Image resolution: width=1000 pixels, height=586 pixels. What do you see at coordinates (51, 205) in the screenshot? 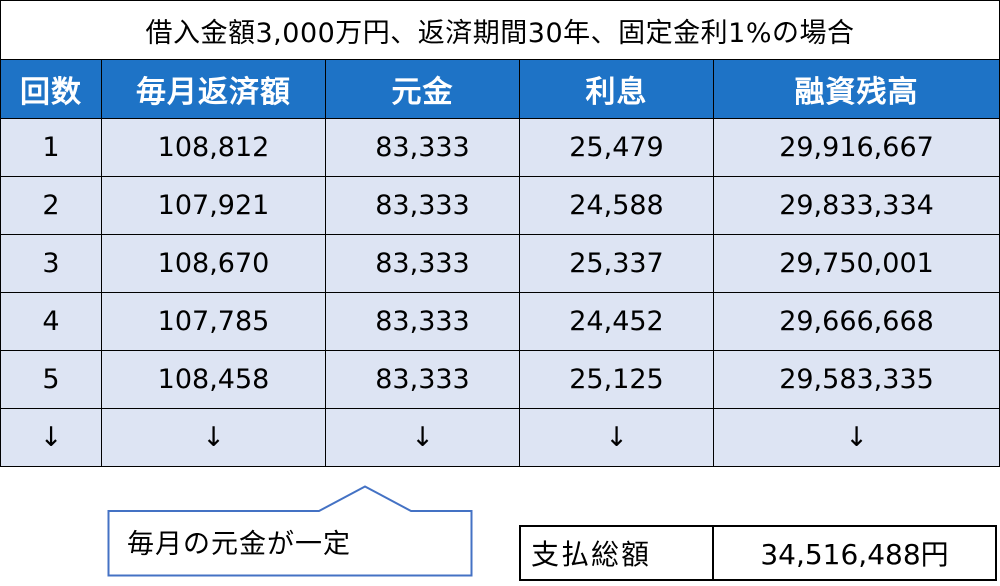
I see `cell-count: 2` at bounding box center [51, 205].